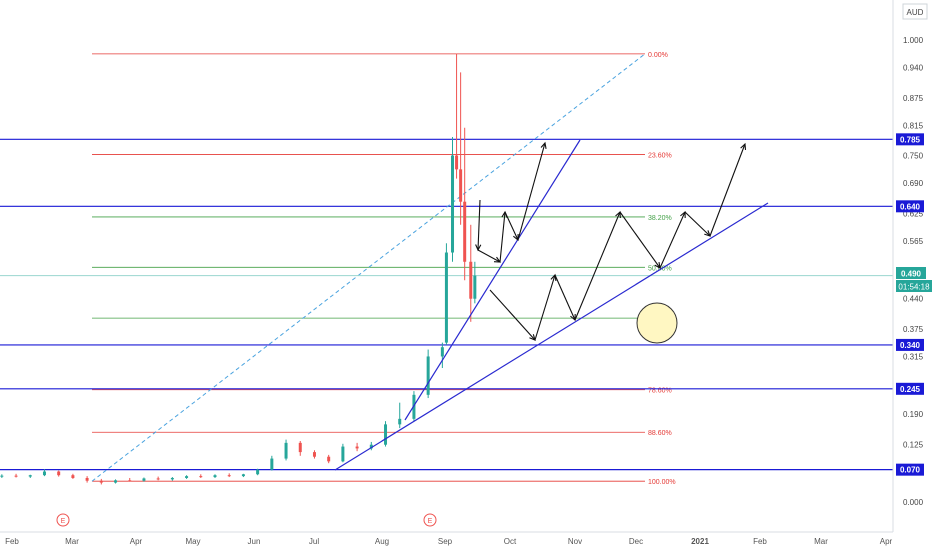 Image resolution: width=932 pixels, height=550 pixels. What do you see at coordinates (913, 241) in the screenshot?
I see `price-tick-label: 0.565` at bounding box center [913, 241].